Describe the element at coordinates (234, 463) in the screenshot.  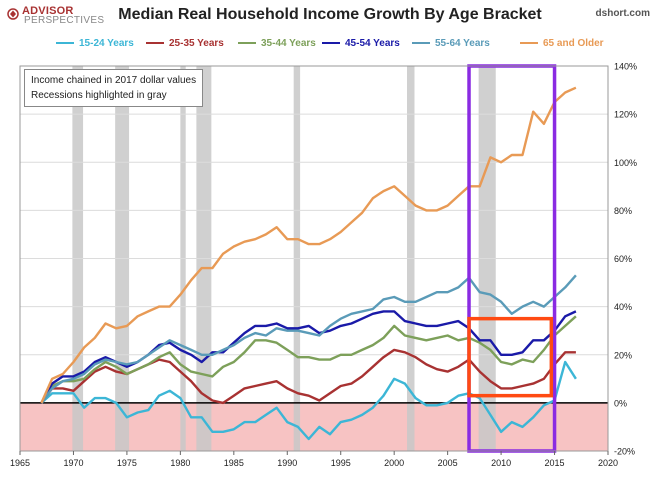
I see `x-tick-label: 1985` at that location.